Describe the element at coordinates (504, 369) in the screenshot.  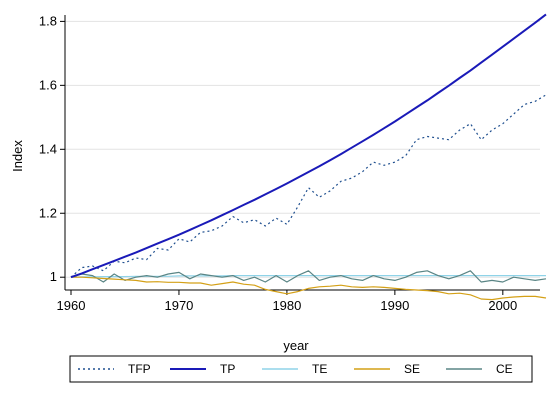
I see `legend-label-ce: CE` at that location.